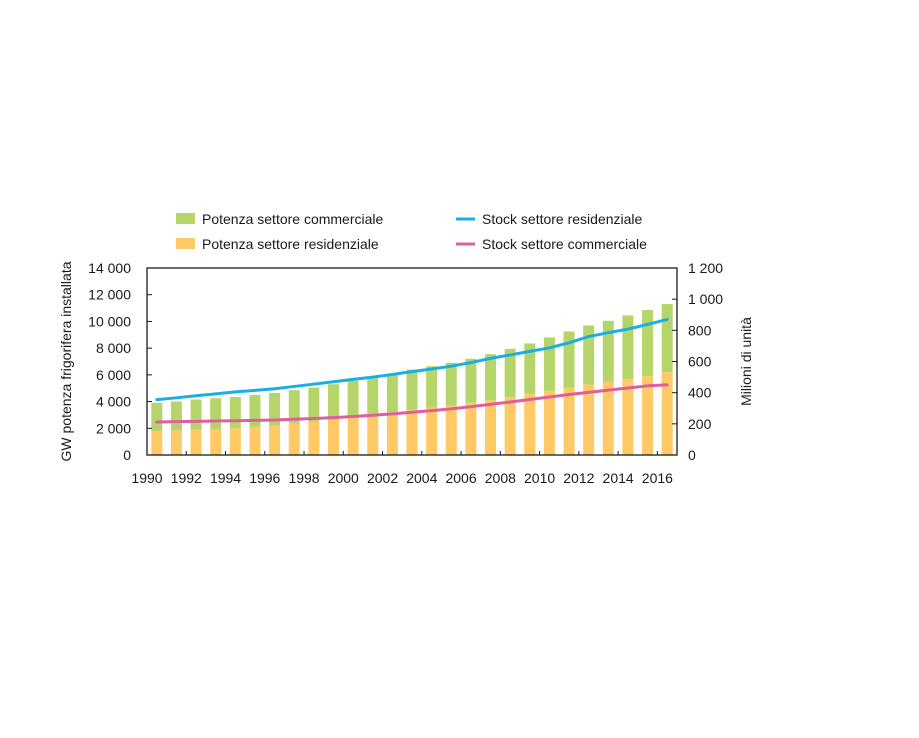 The height and width of the screenshot is (738, 919). Describe the element at coordinates (412, 359) in the screenshot. I see `line-stock-residenziale` at that location.